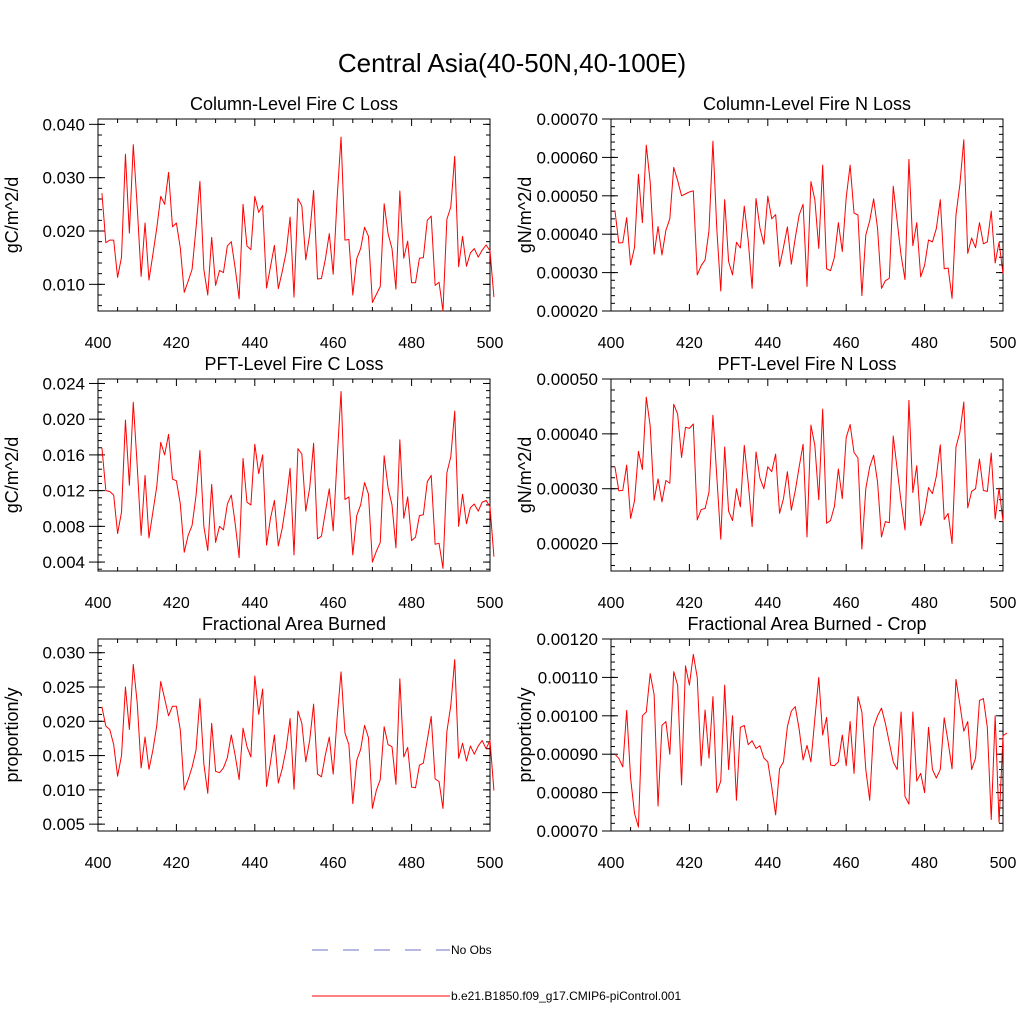 This screenshot has width=1024, height=1024. What do you see at coordinates (63, 756) in the screenshot?
I see `y-tick-label: 0.015` at bounding box center [63, 756].